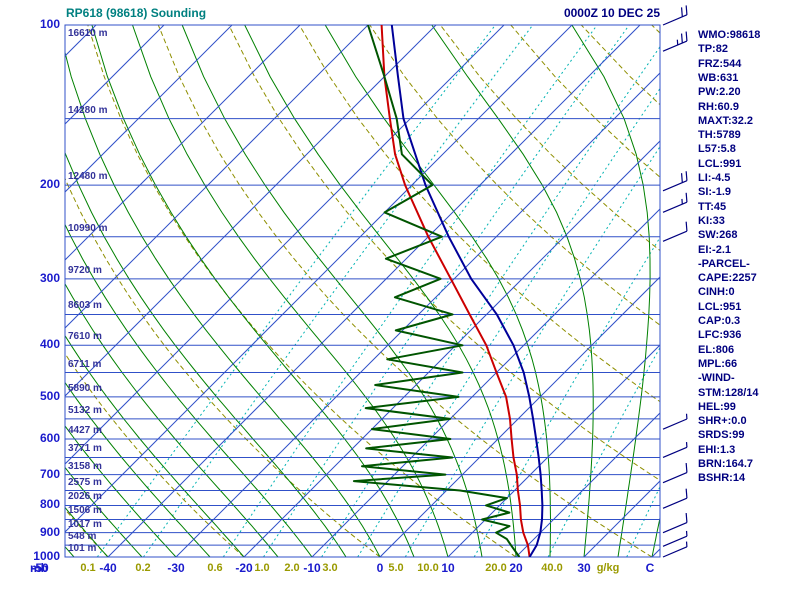 The height and width of the screenshot is (600, 800). What do you see at coordinates (49, 277) in the screenshot?
I see `pressure-tick-label: 300` at bounding box center [49, 277].